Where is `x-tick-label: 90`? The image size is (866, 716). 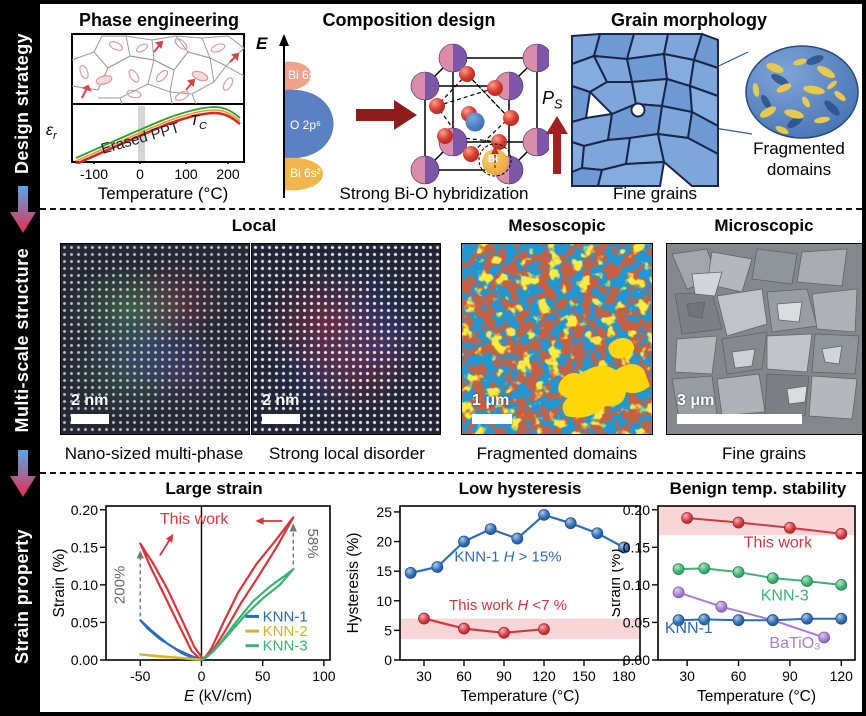 x-tick-label: 90 is located at coordinates (790, 676).